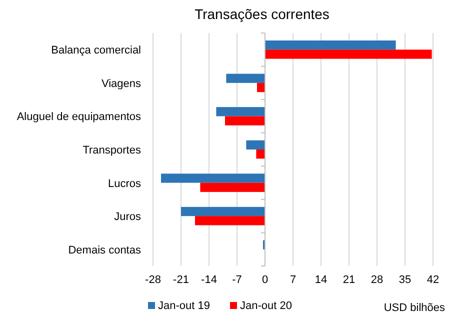  I want to click on x-tick-label: 42, so click(433, 280).